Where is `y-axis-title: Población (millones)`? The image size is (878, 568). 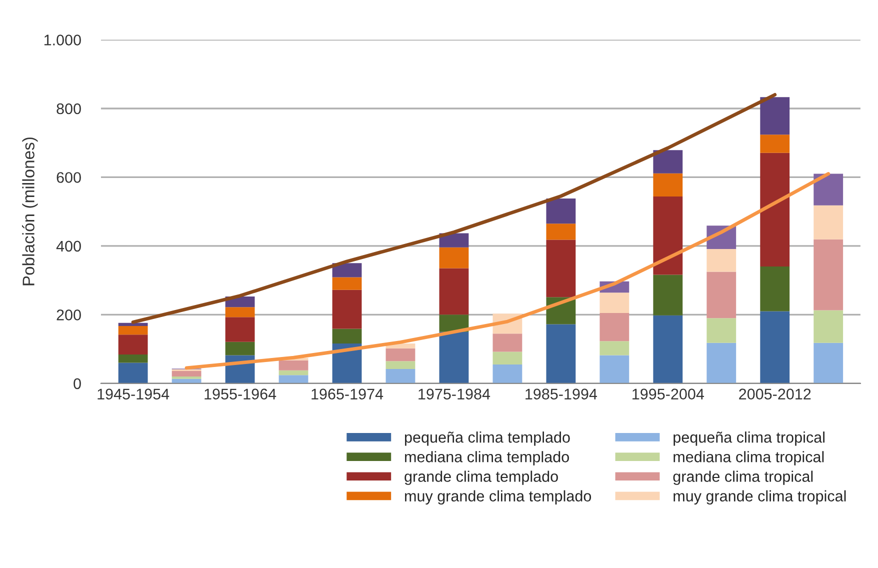 y-axis-title: Población (millones) is located at coordinates (30, 212).